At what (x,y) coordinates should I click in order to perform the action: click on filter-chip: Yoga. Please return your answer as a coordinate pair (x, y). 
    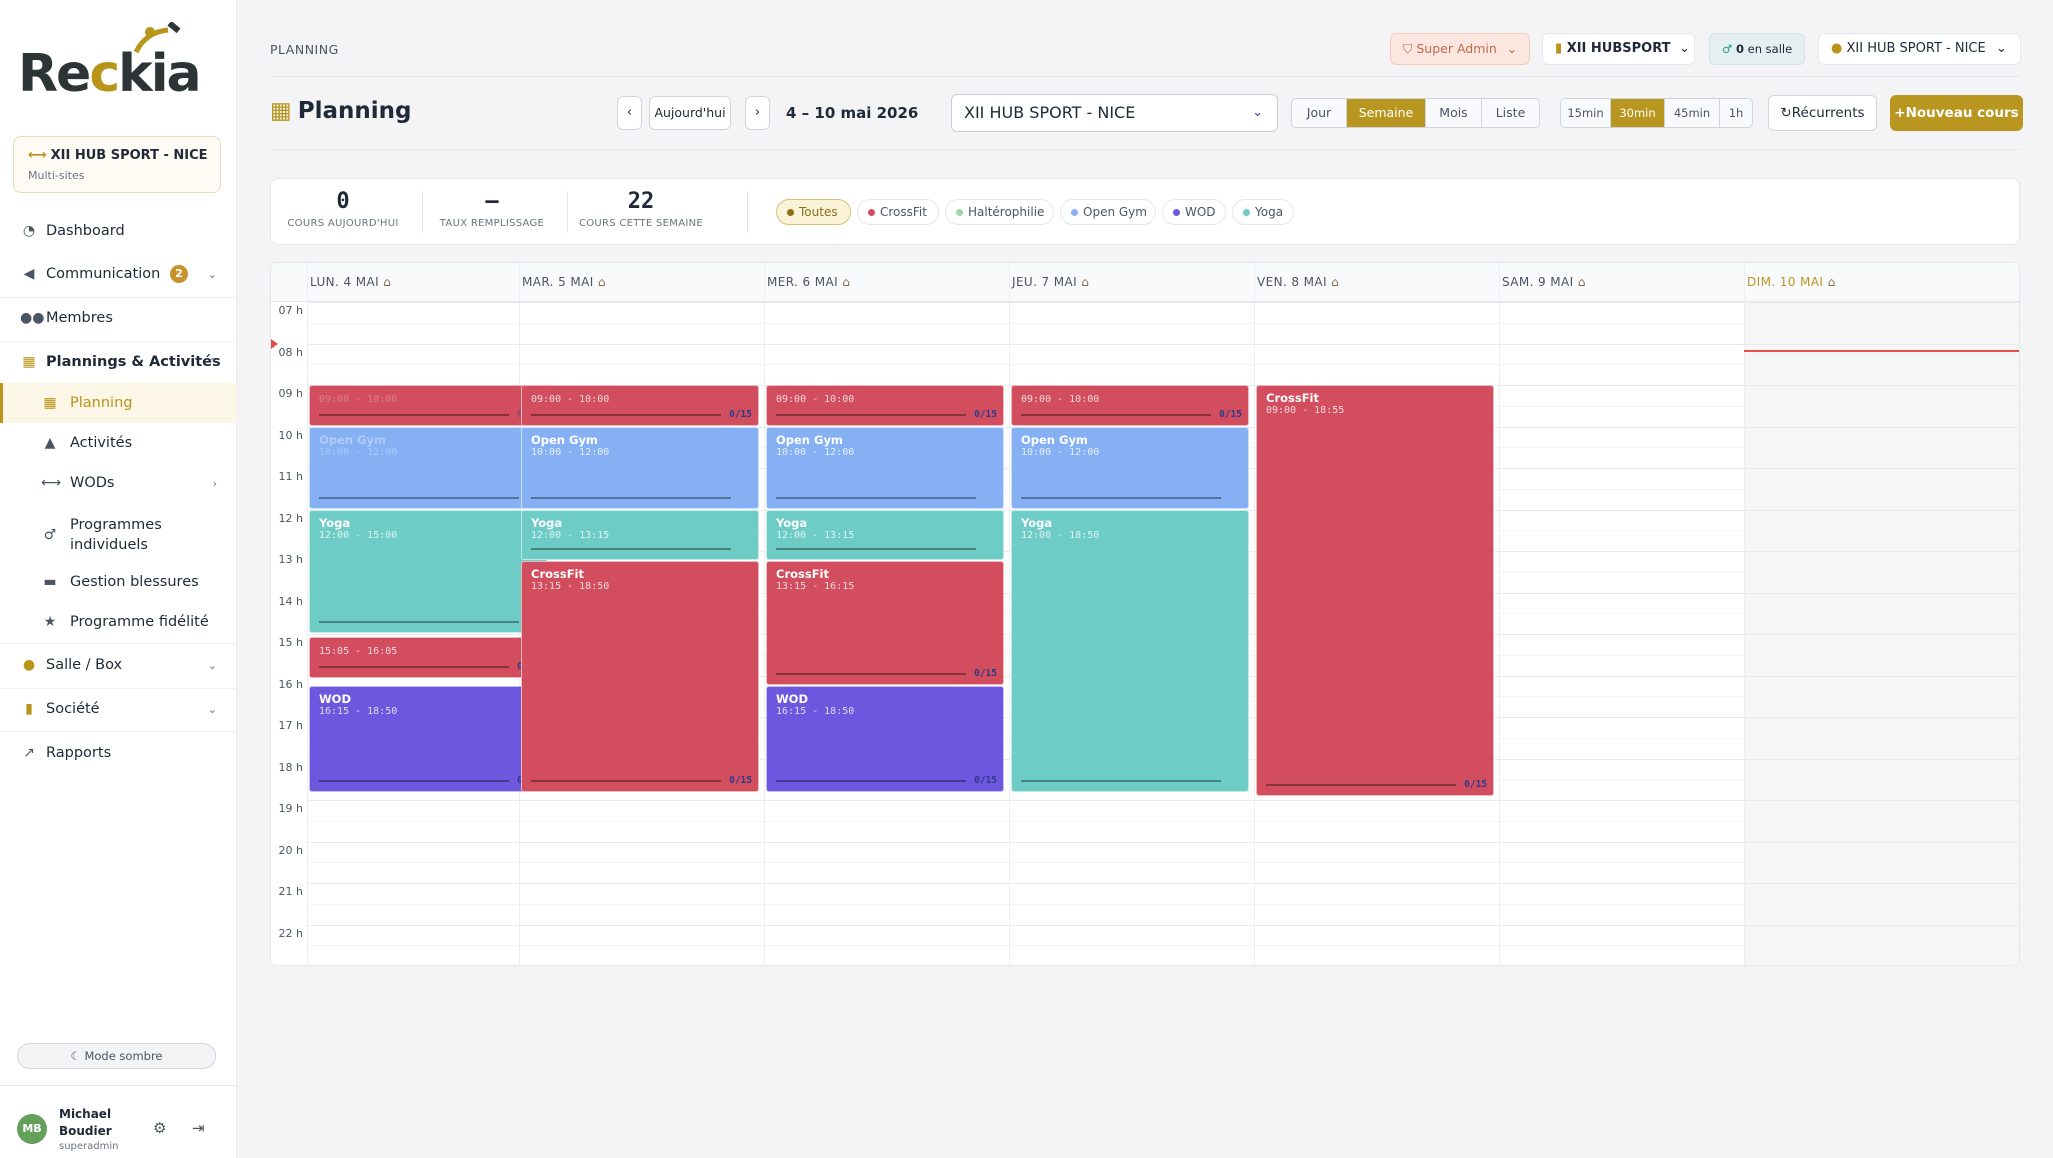
    Looking at the image, I should click on (1263, 212).